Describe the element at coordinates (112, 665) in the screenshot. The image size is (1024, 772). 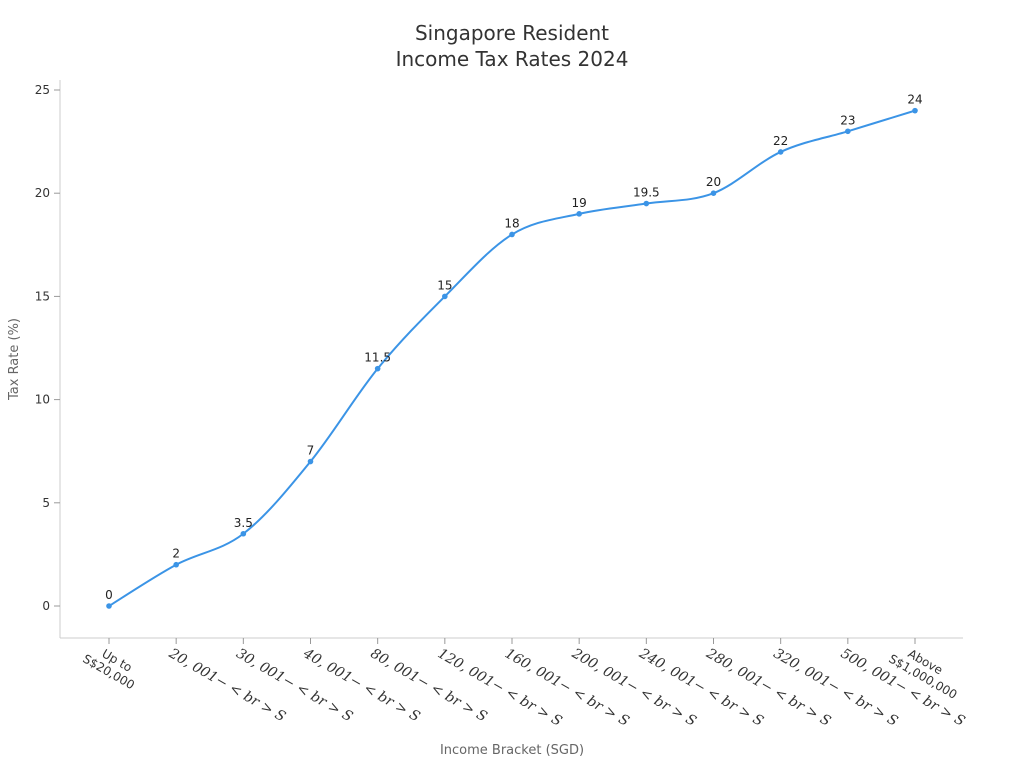
I see `x-tick-label: Up toS$20,000` at that location.